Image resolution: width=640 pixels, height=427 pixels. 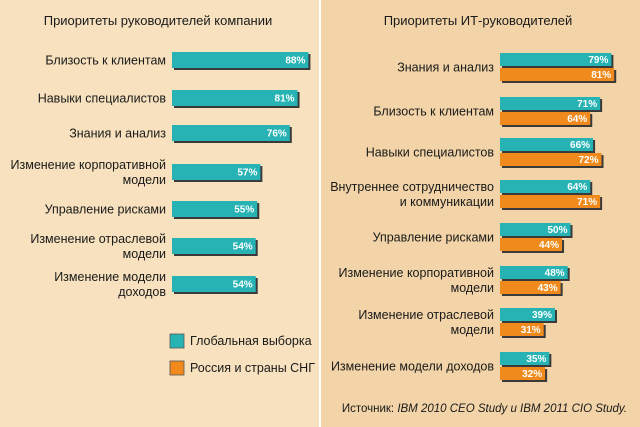 What do you see at coordinates (478, 20) in the screenshot?
I see `right-chart-title: Приоритеты ИТ-руководителей` at bounding box center [478, 20].